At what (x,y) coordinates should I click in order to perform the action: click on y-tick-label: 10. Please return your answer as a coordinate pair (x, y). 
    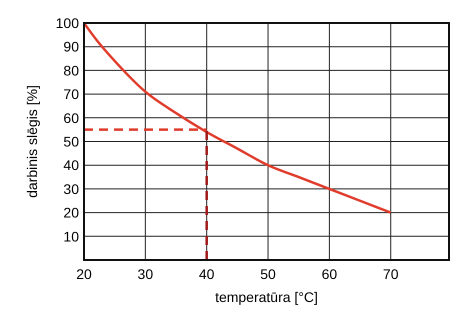
    Looking at the image, I should click on (71, 236).